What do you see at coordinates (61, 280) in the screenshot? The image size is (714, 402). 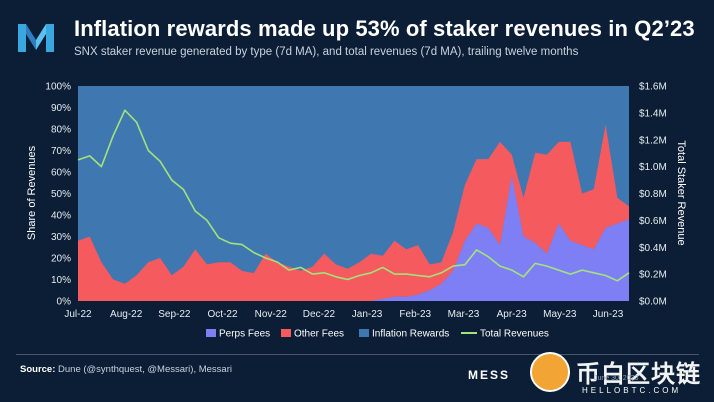 I see `y-tick-label: 10%` at bounding box center [61, 280].